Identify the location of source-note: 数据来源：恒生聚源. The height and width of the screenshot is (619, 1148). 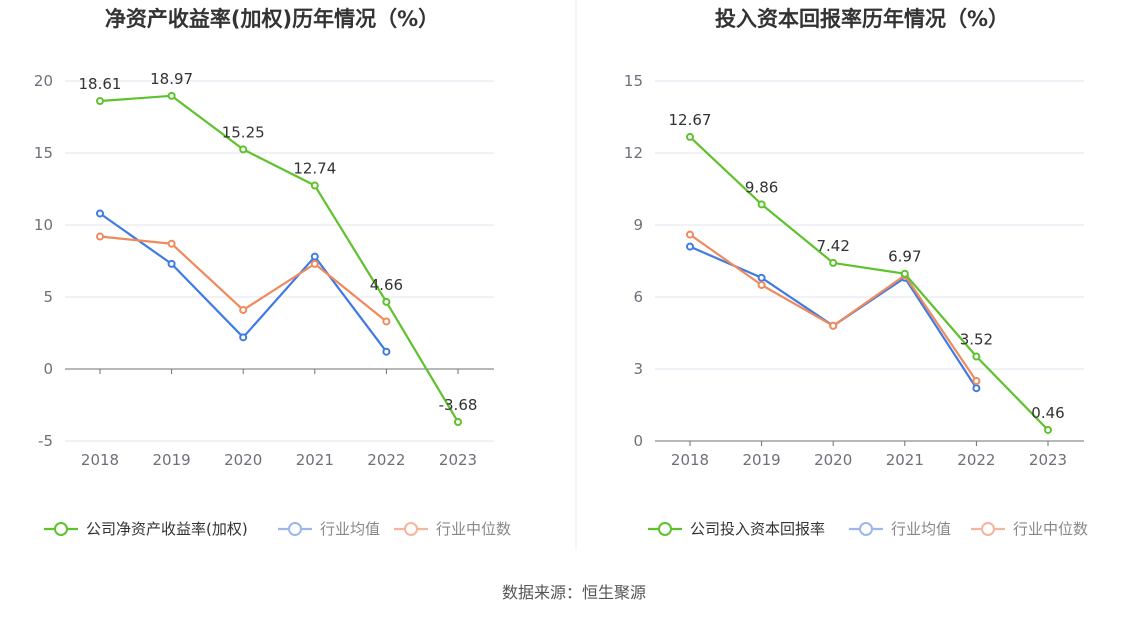
(574, 592).